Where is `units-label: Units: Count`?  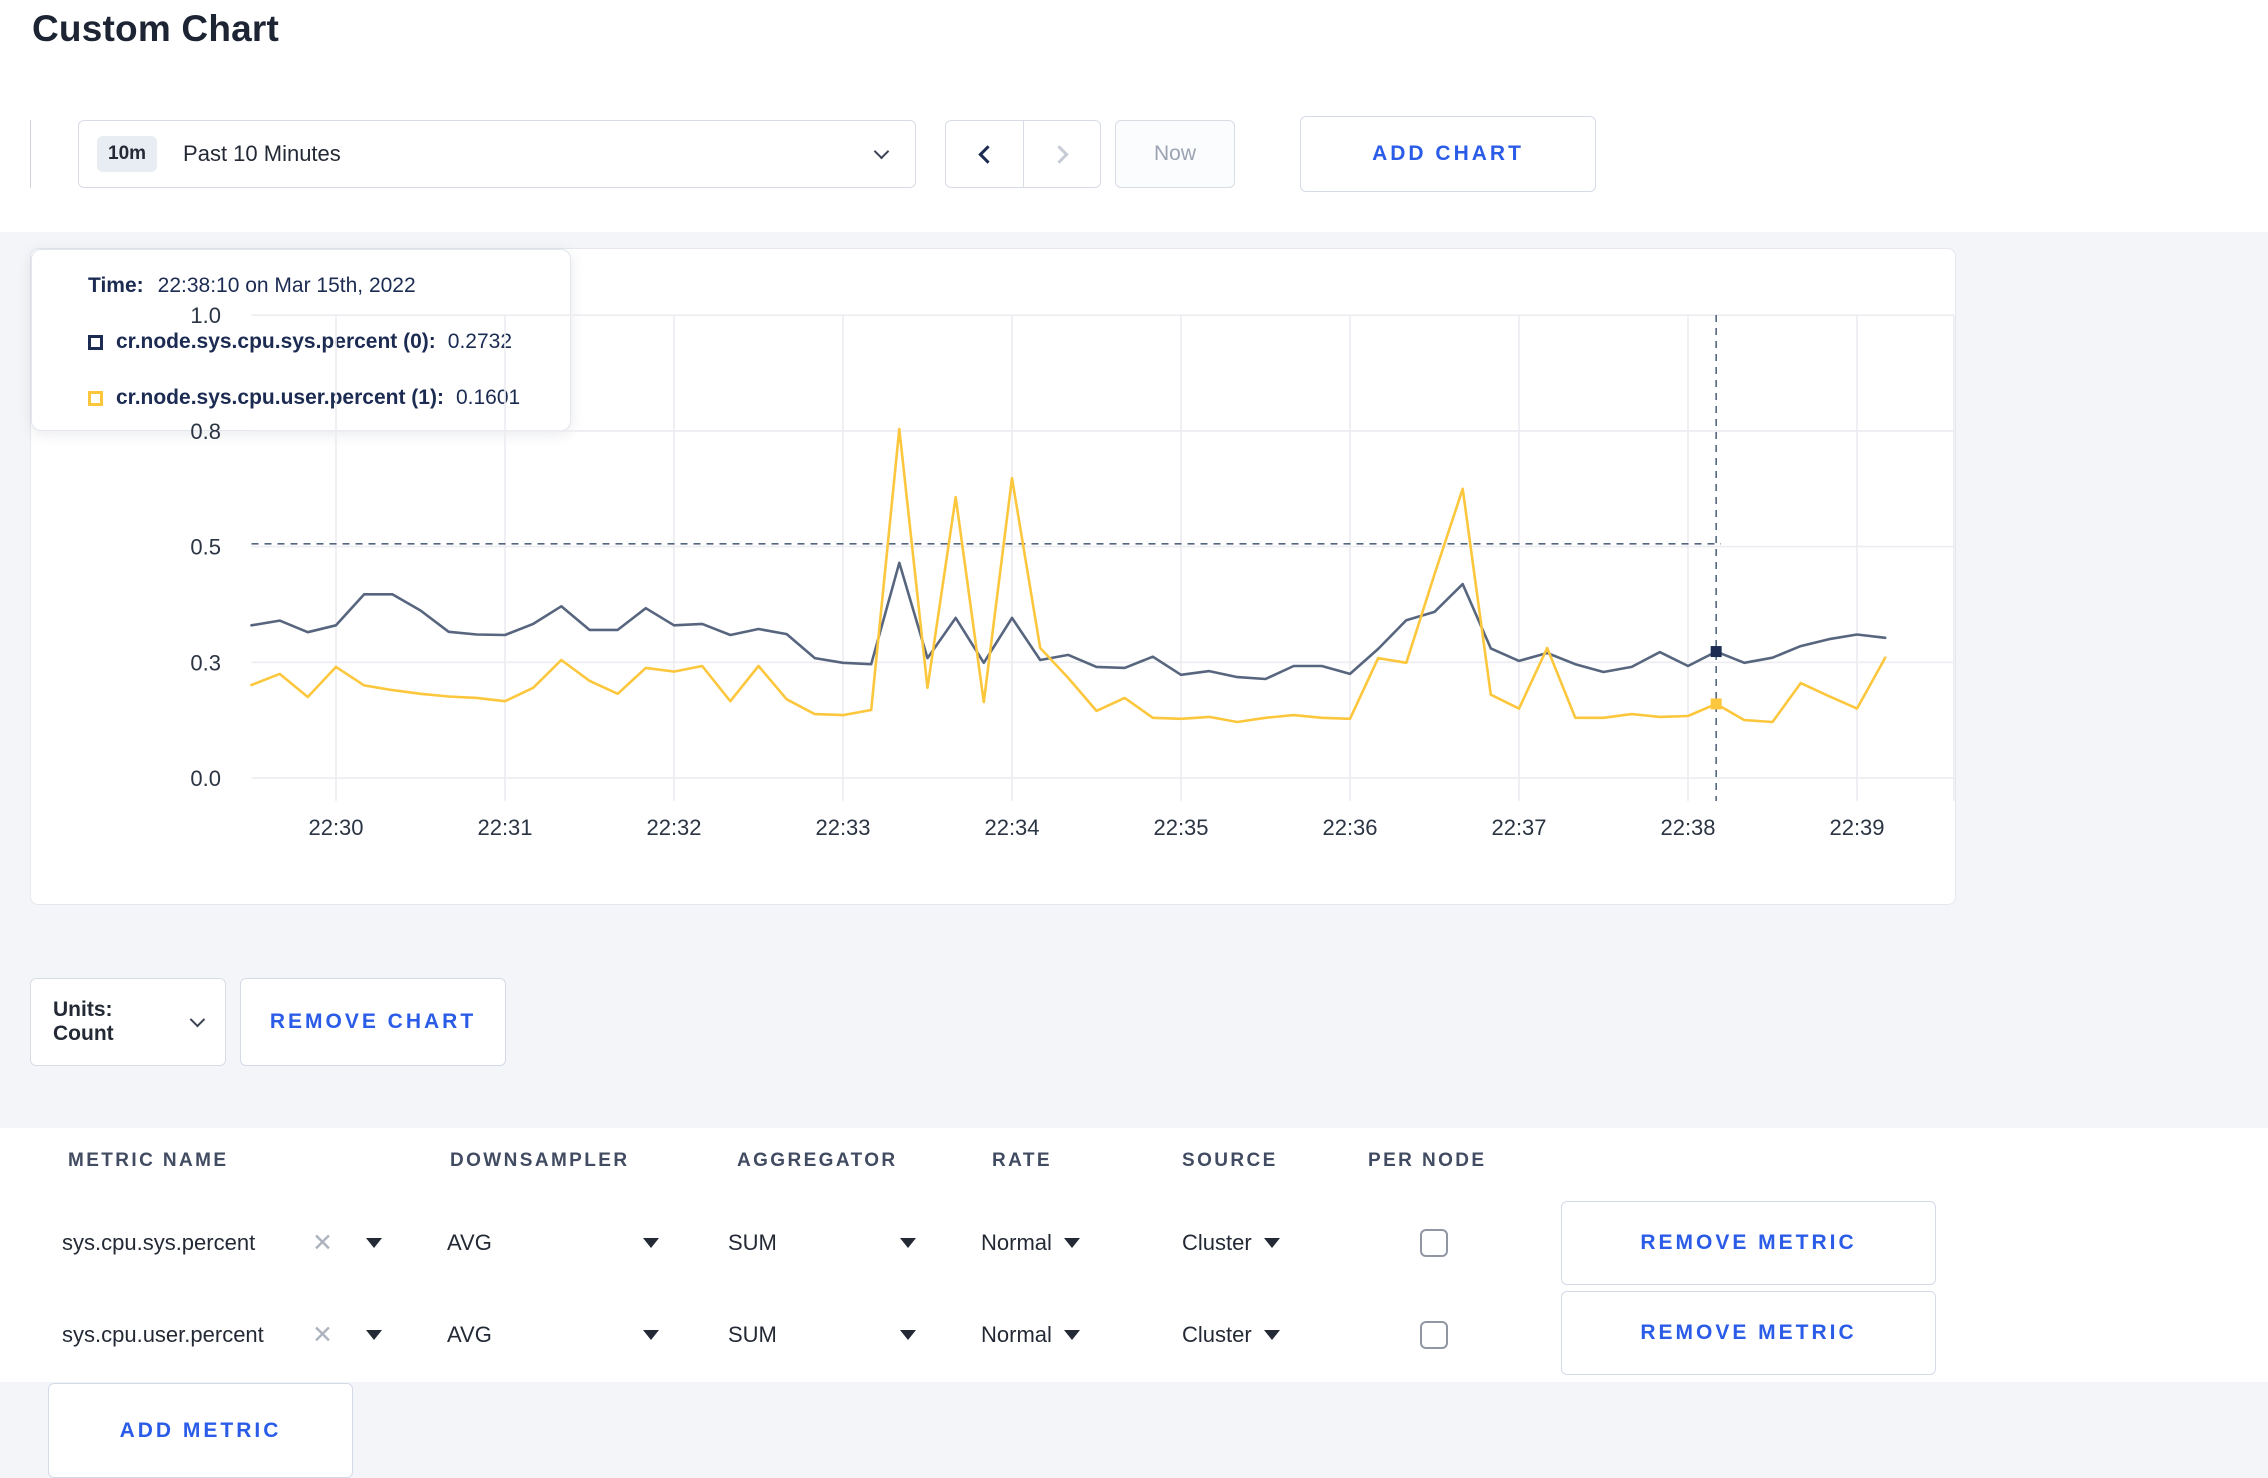
units-label: Units: Count is located at coordinates (83, 1021).